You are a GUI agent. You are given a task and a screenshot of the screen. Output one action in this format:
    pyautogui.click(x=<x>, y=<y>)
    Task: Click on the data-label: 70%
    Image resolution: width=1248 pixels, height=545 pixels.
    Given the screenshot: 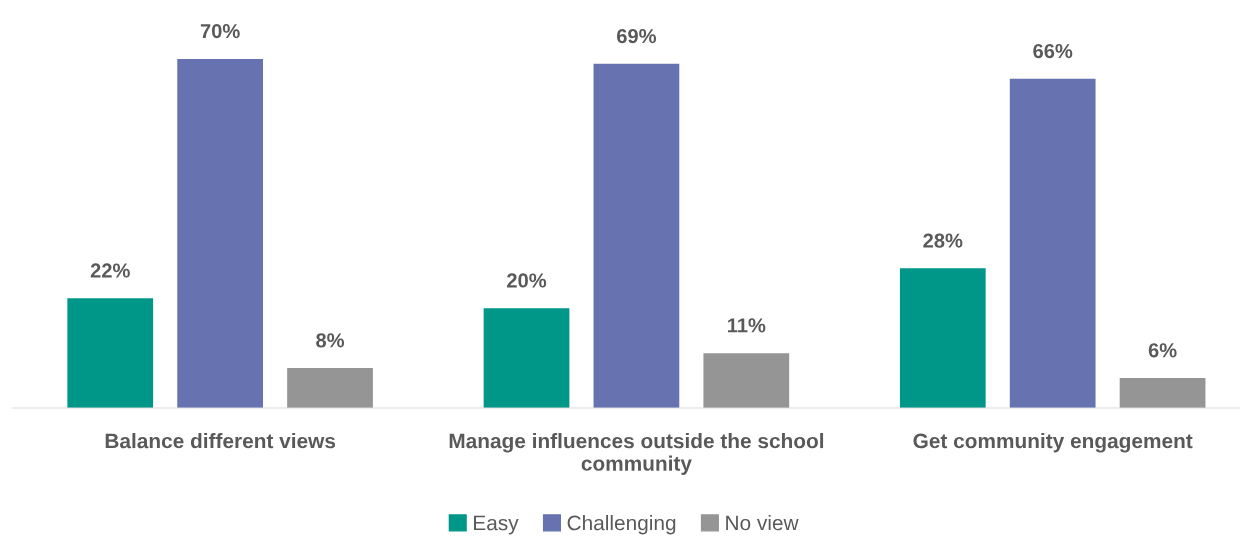 What is the action you would take?
    pyautogui.click(x=220, y=31)
    